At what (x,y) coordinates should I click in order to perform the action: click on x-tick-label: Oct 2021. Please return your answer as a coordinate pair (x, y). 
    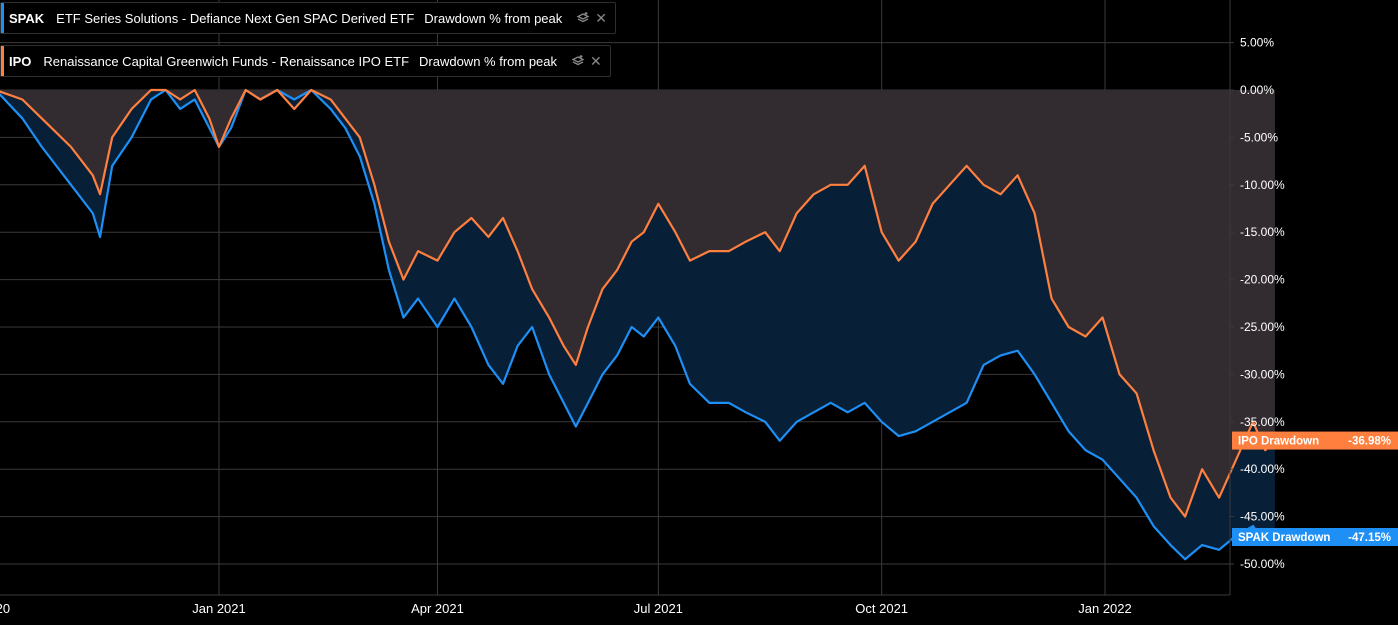
    Looking at the image, I should click on (881, 608).